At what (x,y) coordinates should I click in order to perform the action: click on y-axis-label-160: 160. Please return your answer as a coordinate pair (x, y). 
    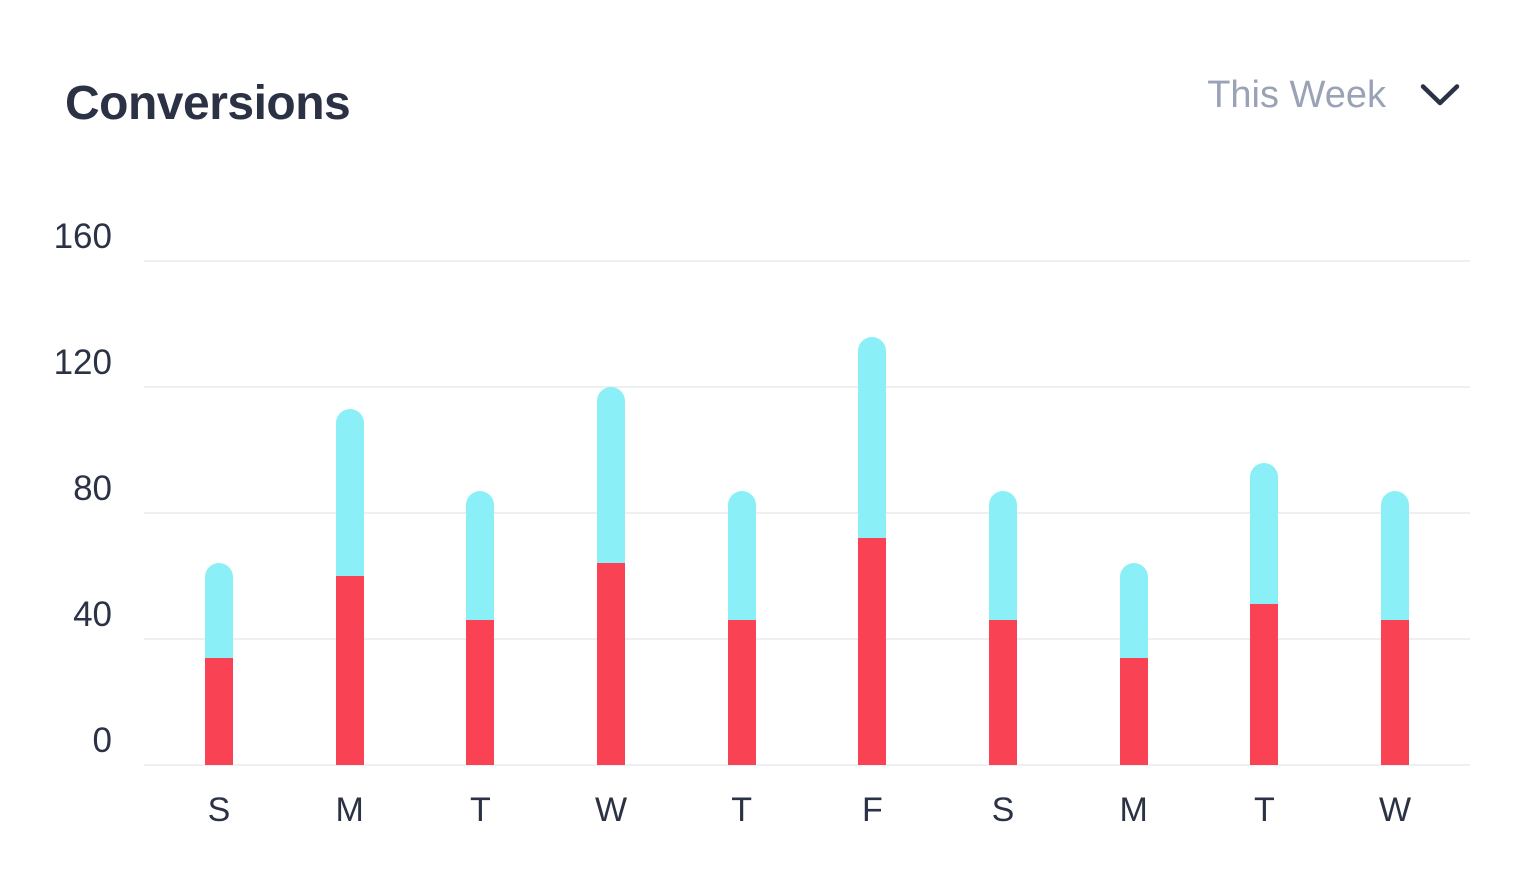
    Looking at the image, I should click on (82, 236).